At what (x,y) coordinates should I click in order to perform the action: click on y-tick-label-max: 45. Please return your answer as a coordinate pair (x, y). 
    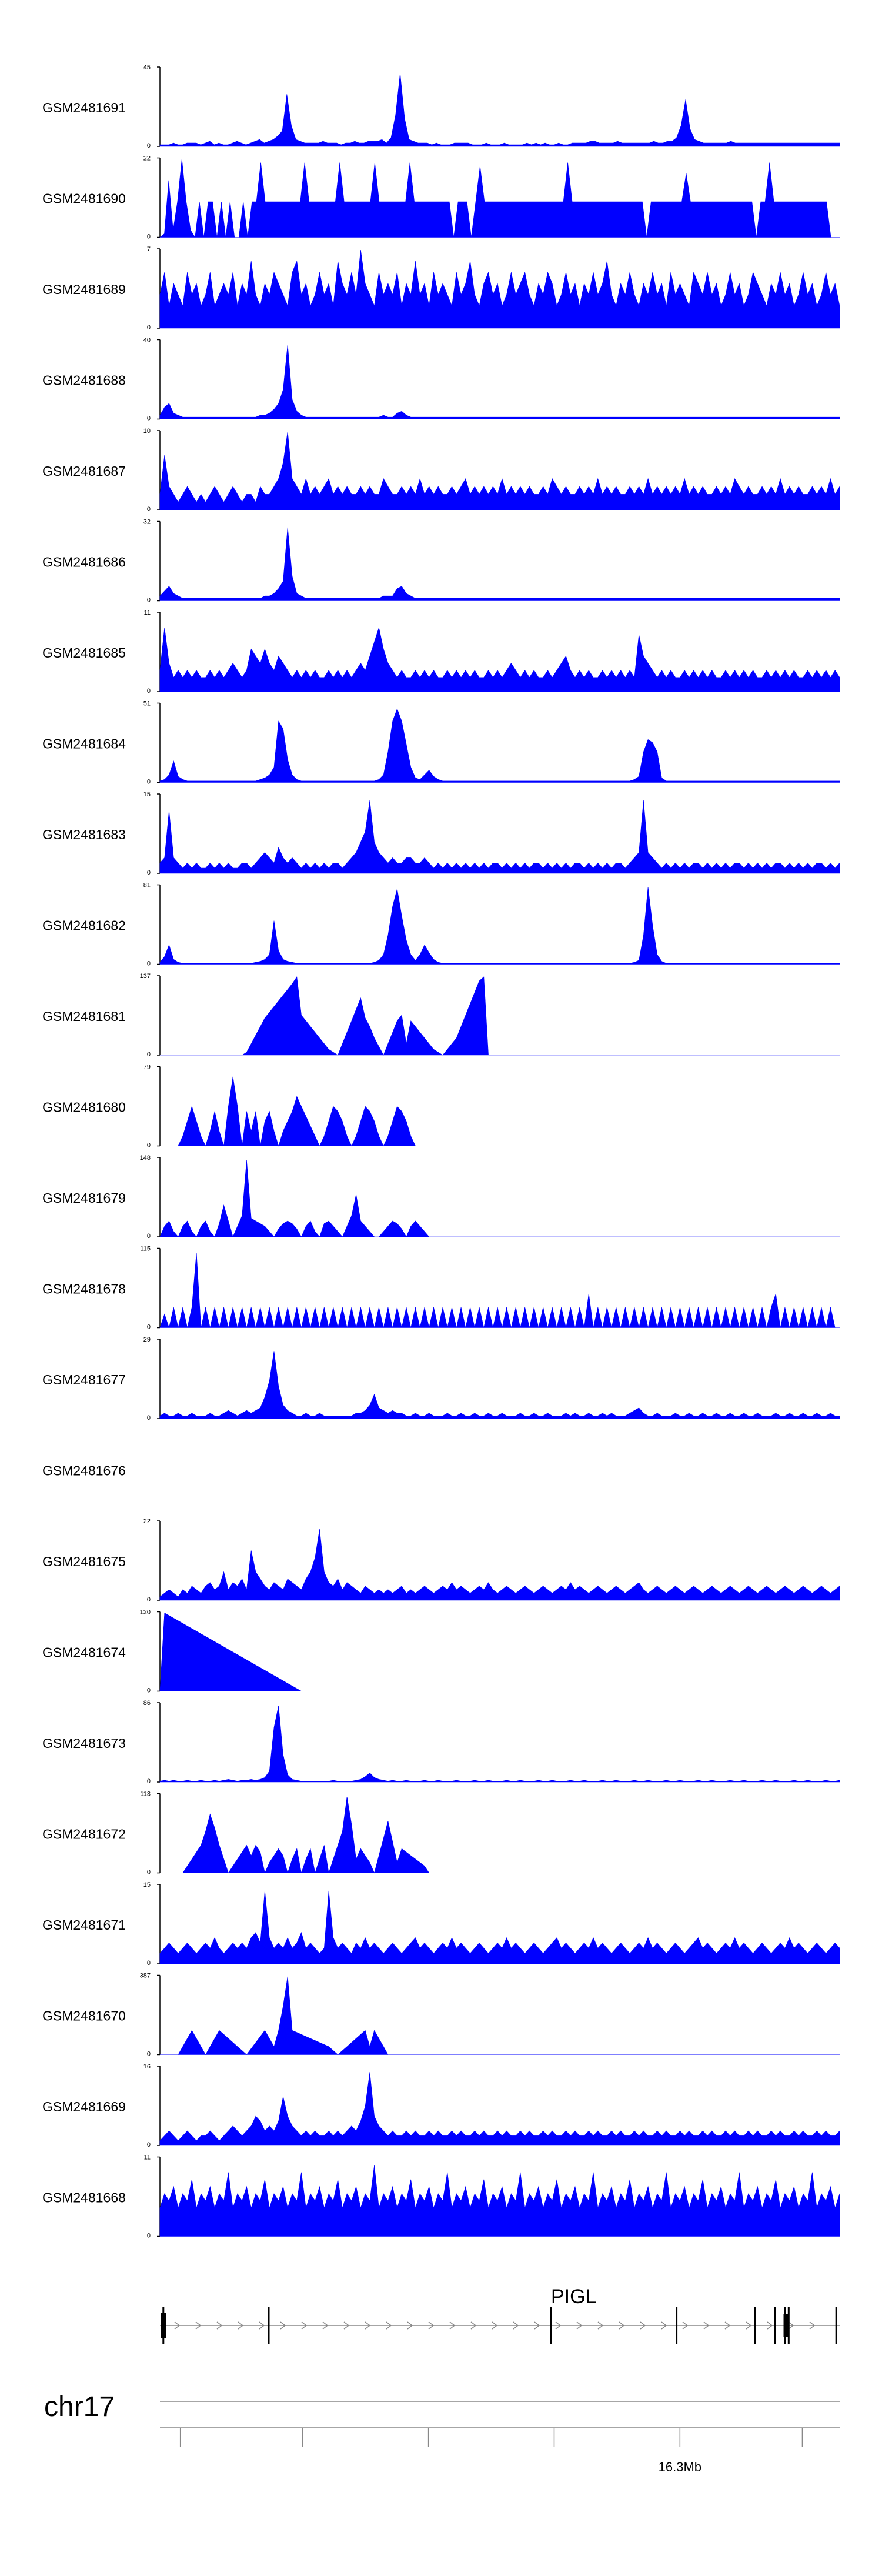
    Looking at the image, I should click on (147, 67).